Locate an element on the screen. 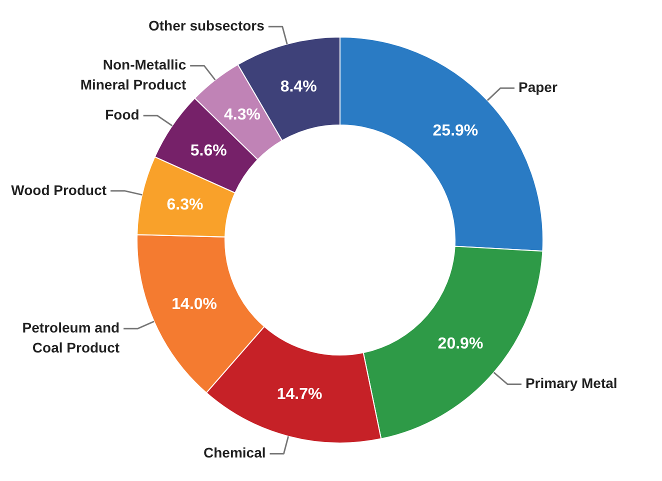 The image size is (662, 481). slice-label: Petroleum and Coal Product is located at coordinates (71, 338).